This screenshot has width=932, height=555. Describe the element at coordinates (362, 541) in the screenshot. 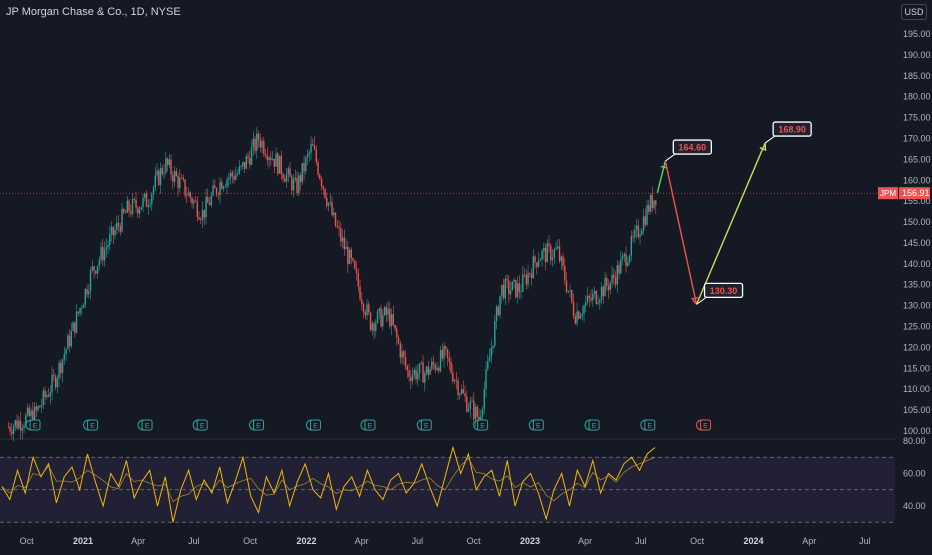

I see `time-tick-label: Apr` at that location.